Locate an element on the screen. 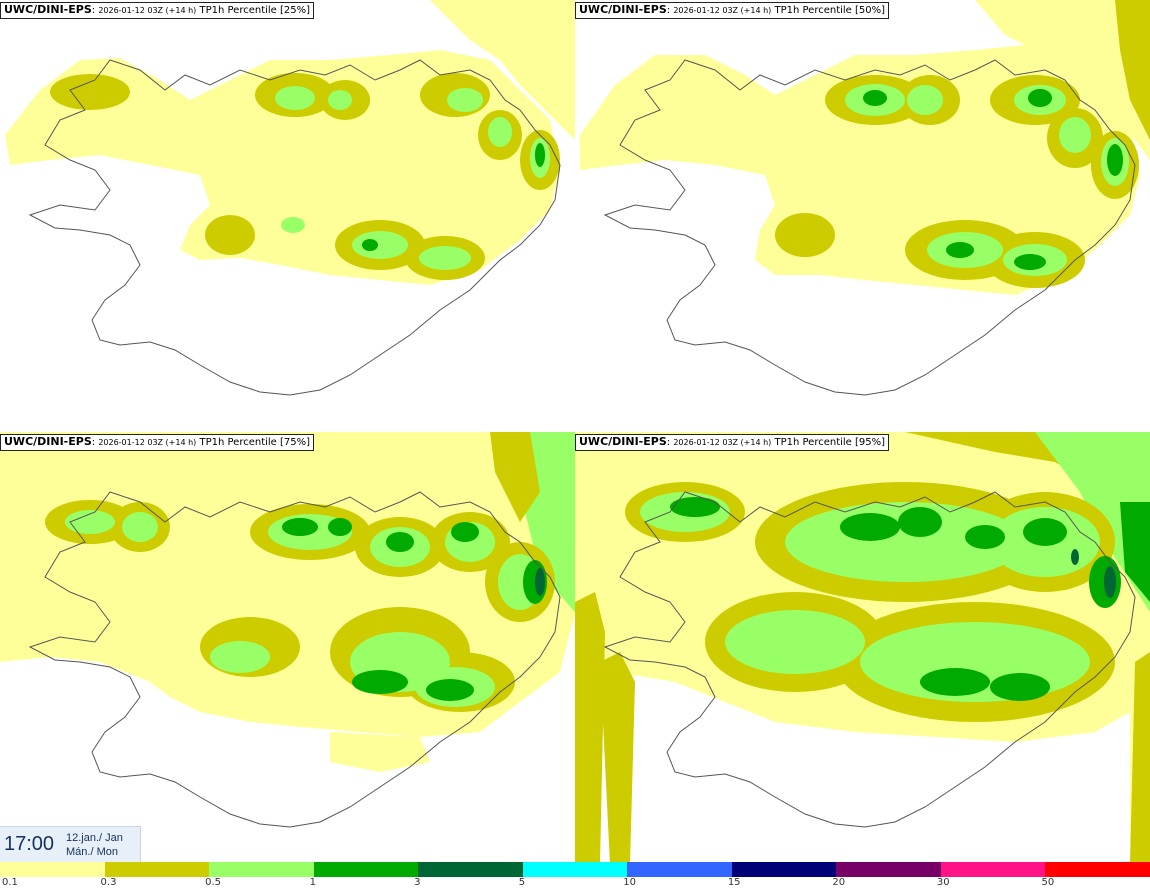 This screenshot has width=1150, height=891. legend-tick-label: 20 is located at coordinates (839, 882).